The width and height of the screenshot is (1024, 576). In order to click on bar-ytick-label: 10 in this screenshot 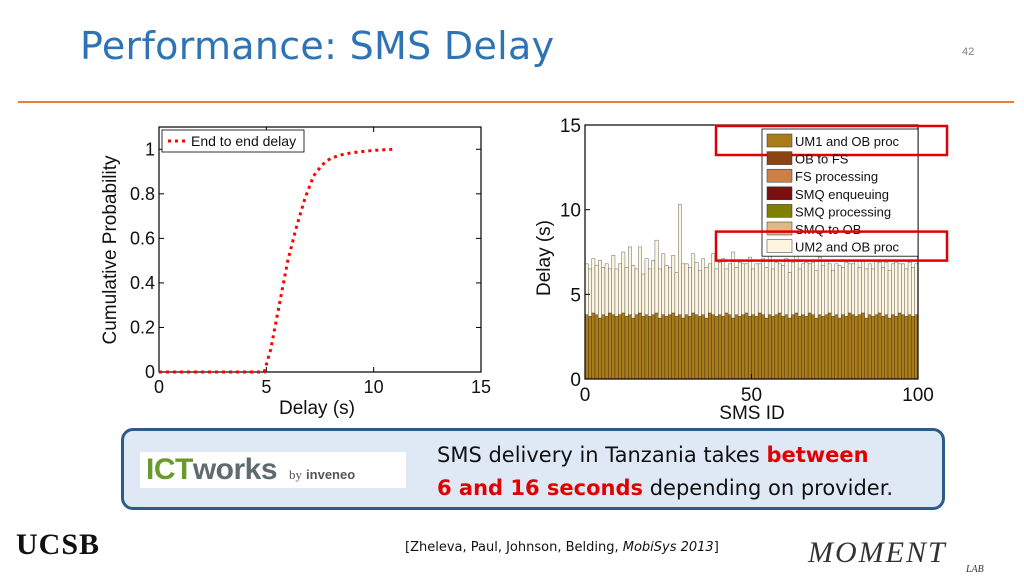, I will do `click(570, 211)`.